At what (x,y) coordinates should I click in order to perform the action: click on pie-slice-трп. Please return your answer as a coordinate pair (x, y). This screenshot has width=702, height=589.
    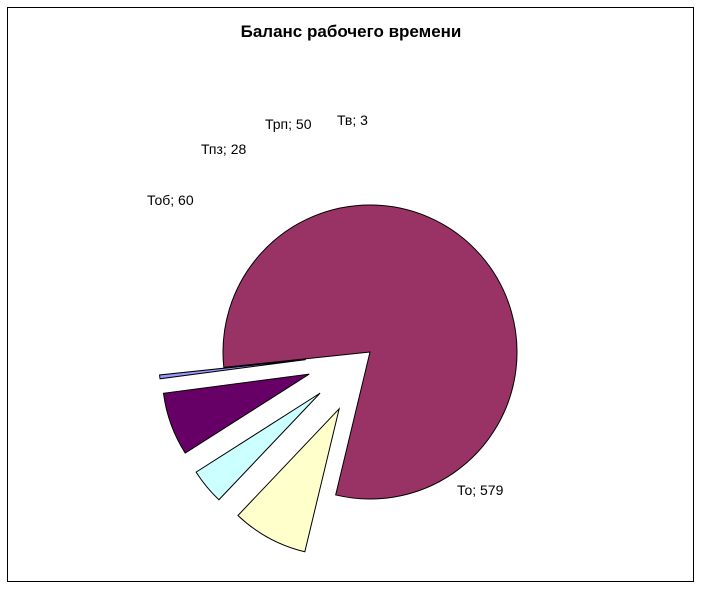
    Looking at the image, I should click on (236, 413).